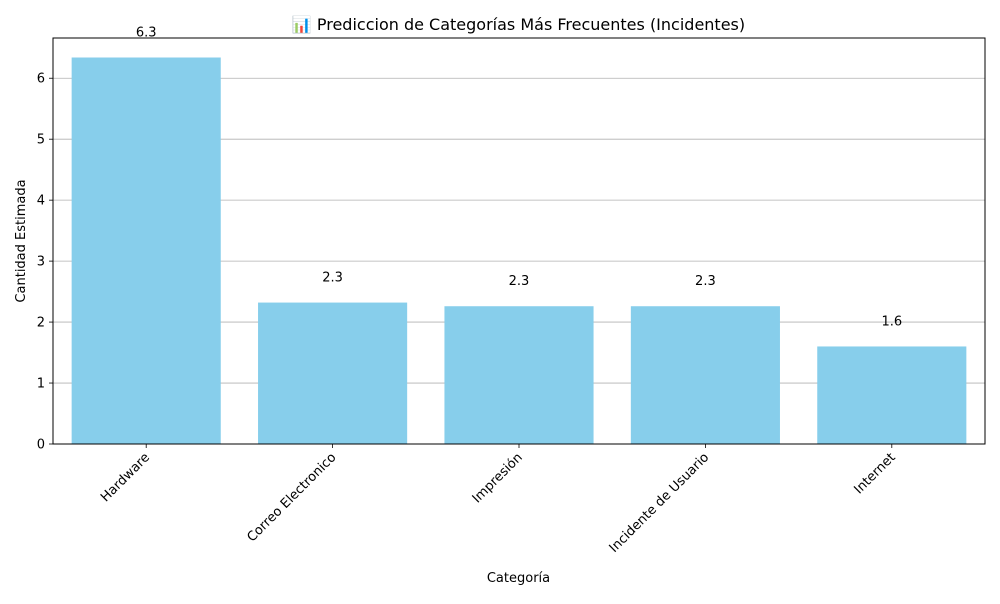 The width and height of the screenshot is (1000, 604). What do you see at coordinates (21, 240) in the screenshot?
I see `y-axis-label: Cantidad Estimada` at bounding box center [21, 240].